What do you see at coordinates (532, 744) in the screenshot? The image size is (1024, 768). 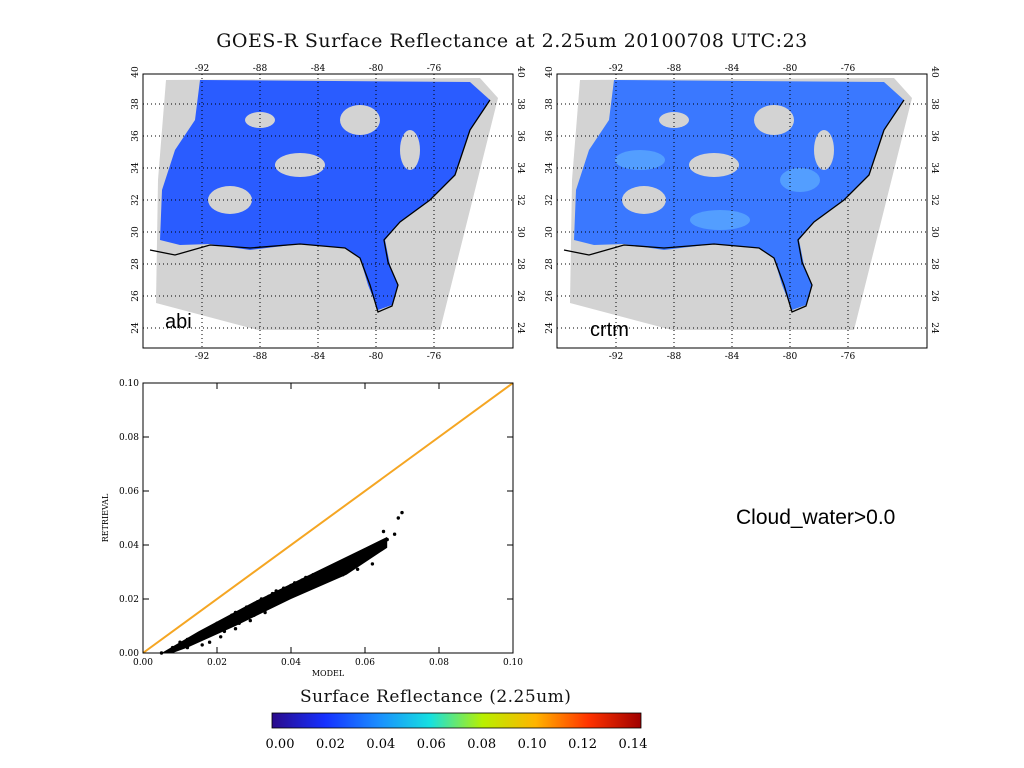 I see `colorbar-tick-label: 0.10` at bounding box center [532, 744].